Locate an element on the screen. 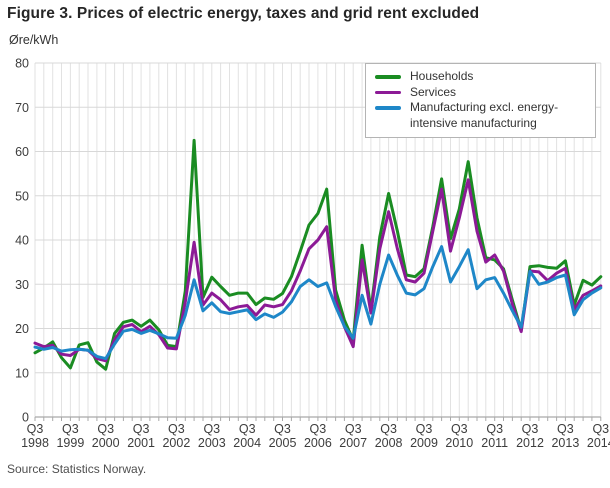 This screenshot has height=488, width=610. svg-text: 0 is located at coordinates (25, 418).